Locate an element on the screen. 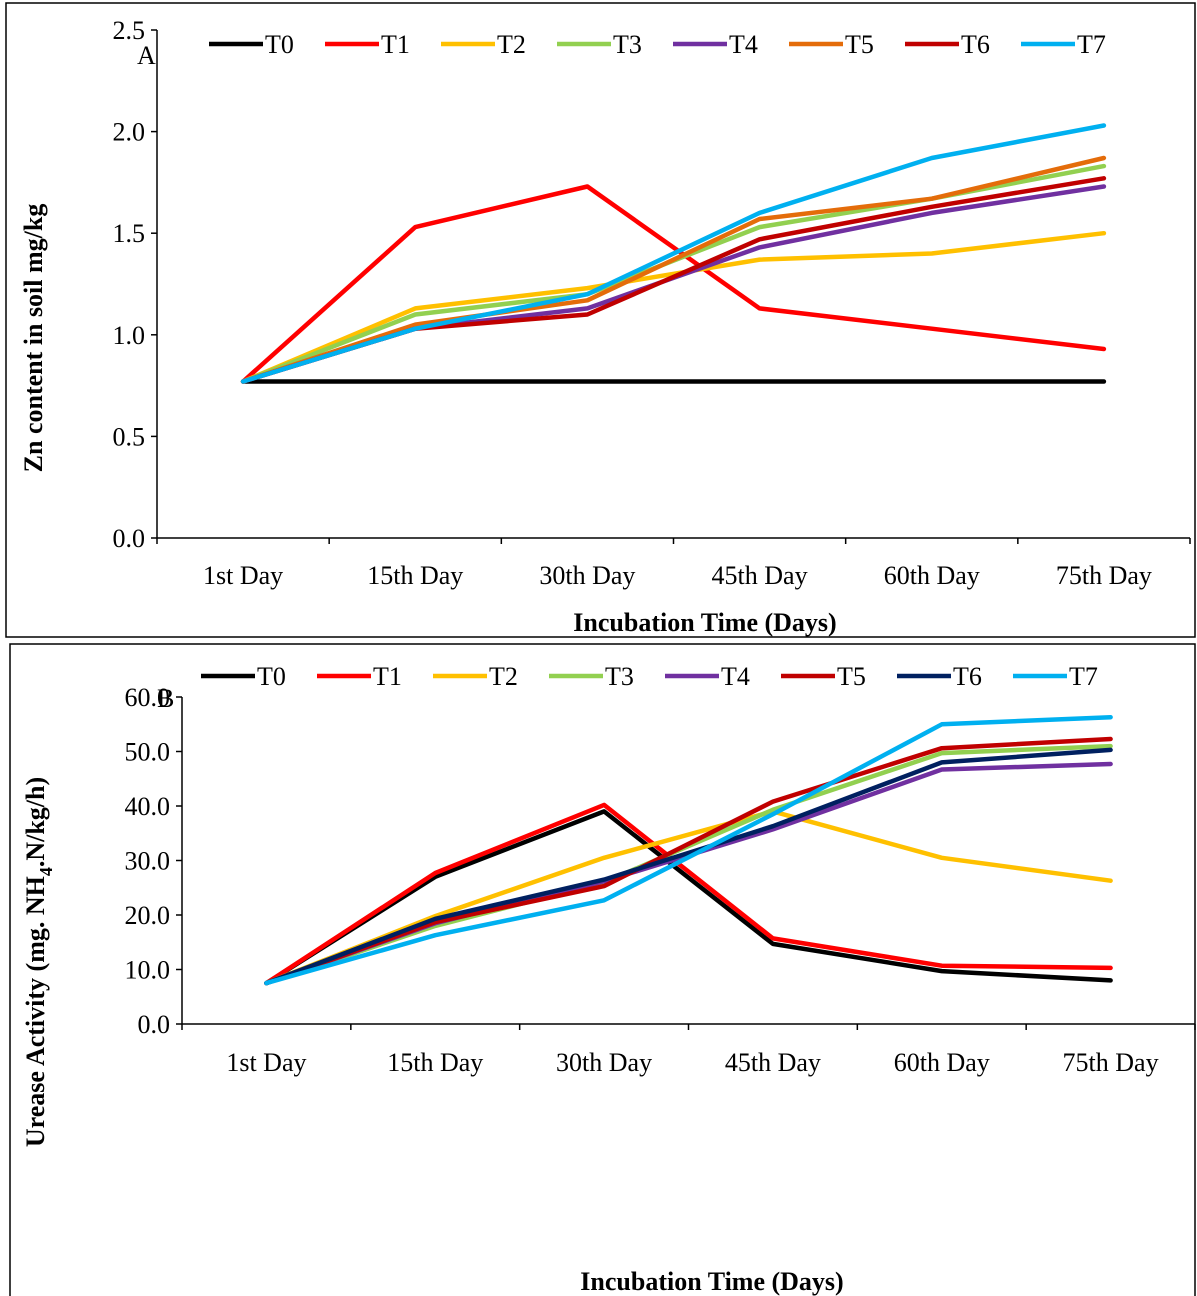 The height and width of the screenshot is (1296, 1197). y-tick-label: 0.5 is located at coordinates (129, 436).